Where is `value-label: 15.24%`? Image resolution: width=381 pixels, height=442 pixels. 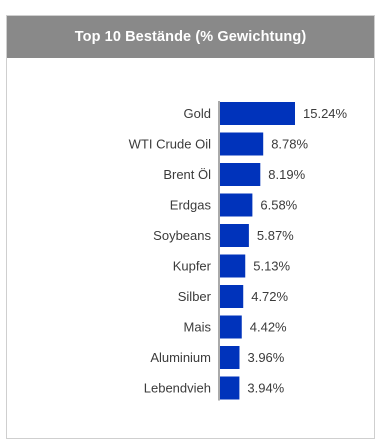 value-label: 15.24% is located at coordinates (325, 113).